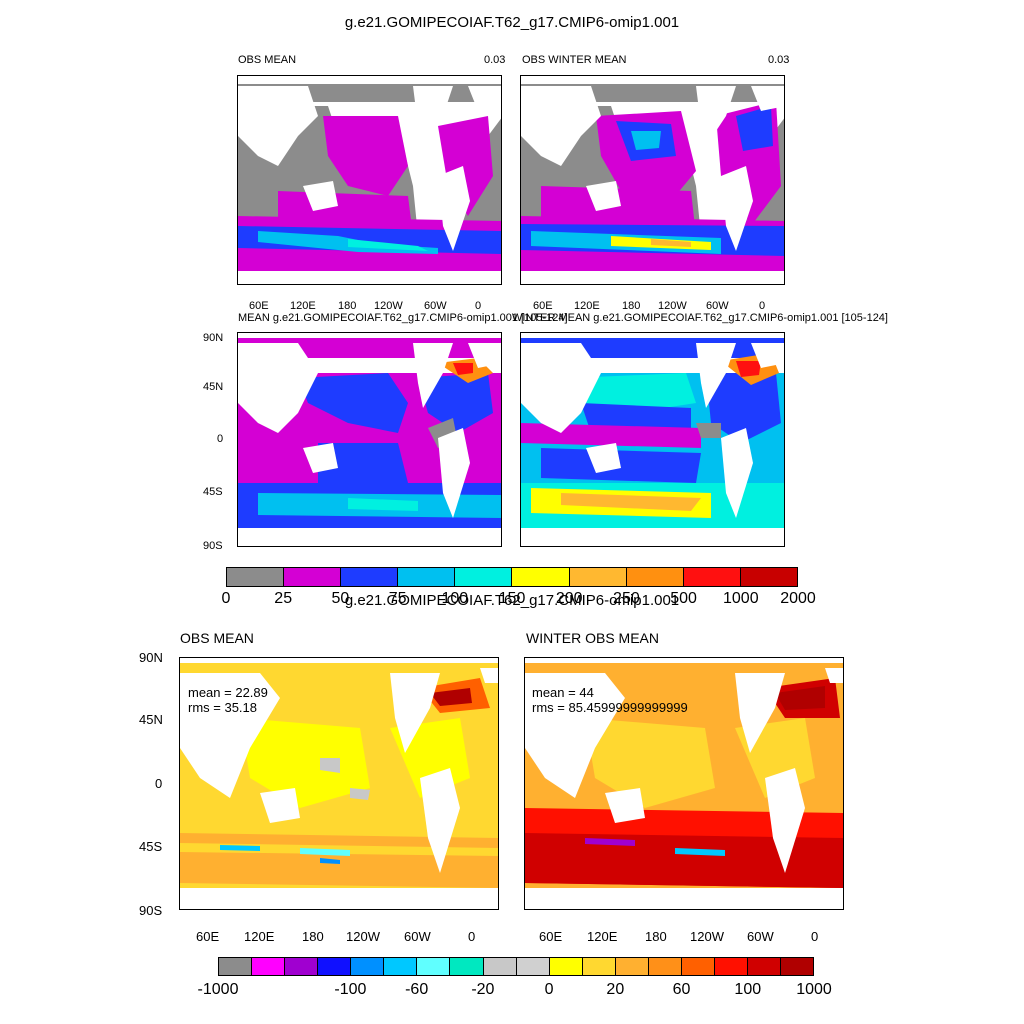  What do you see at coordinates (511, 550) in the screenshot?
I see `row2-tickmarks` at bounding box center [511, 550].